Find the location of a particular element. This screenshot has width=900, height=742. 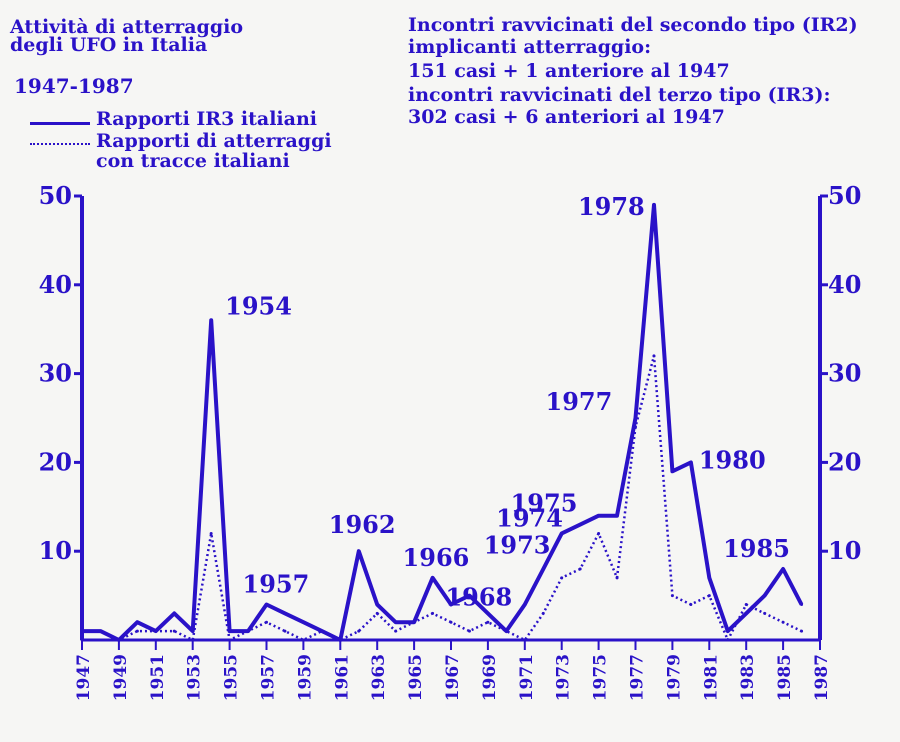

x-tick-label-1987: 1987 is located at coordinates (822, 677).